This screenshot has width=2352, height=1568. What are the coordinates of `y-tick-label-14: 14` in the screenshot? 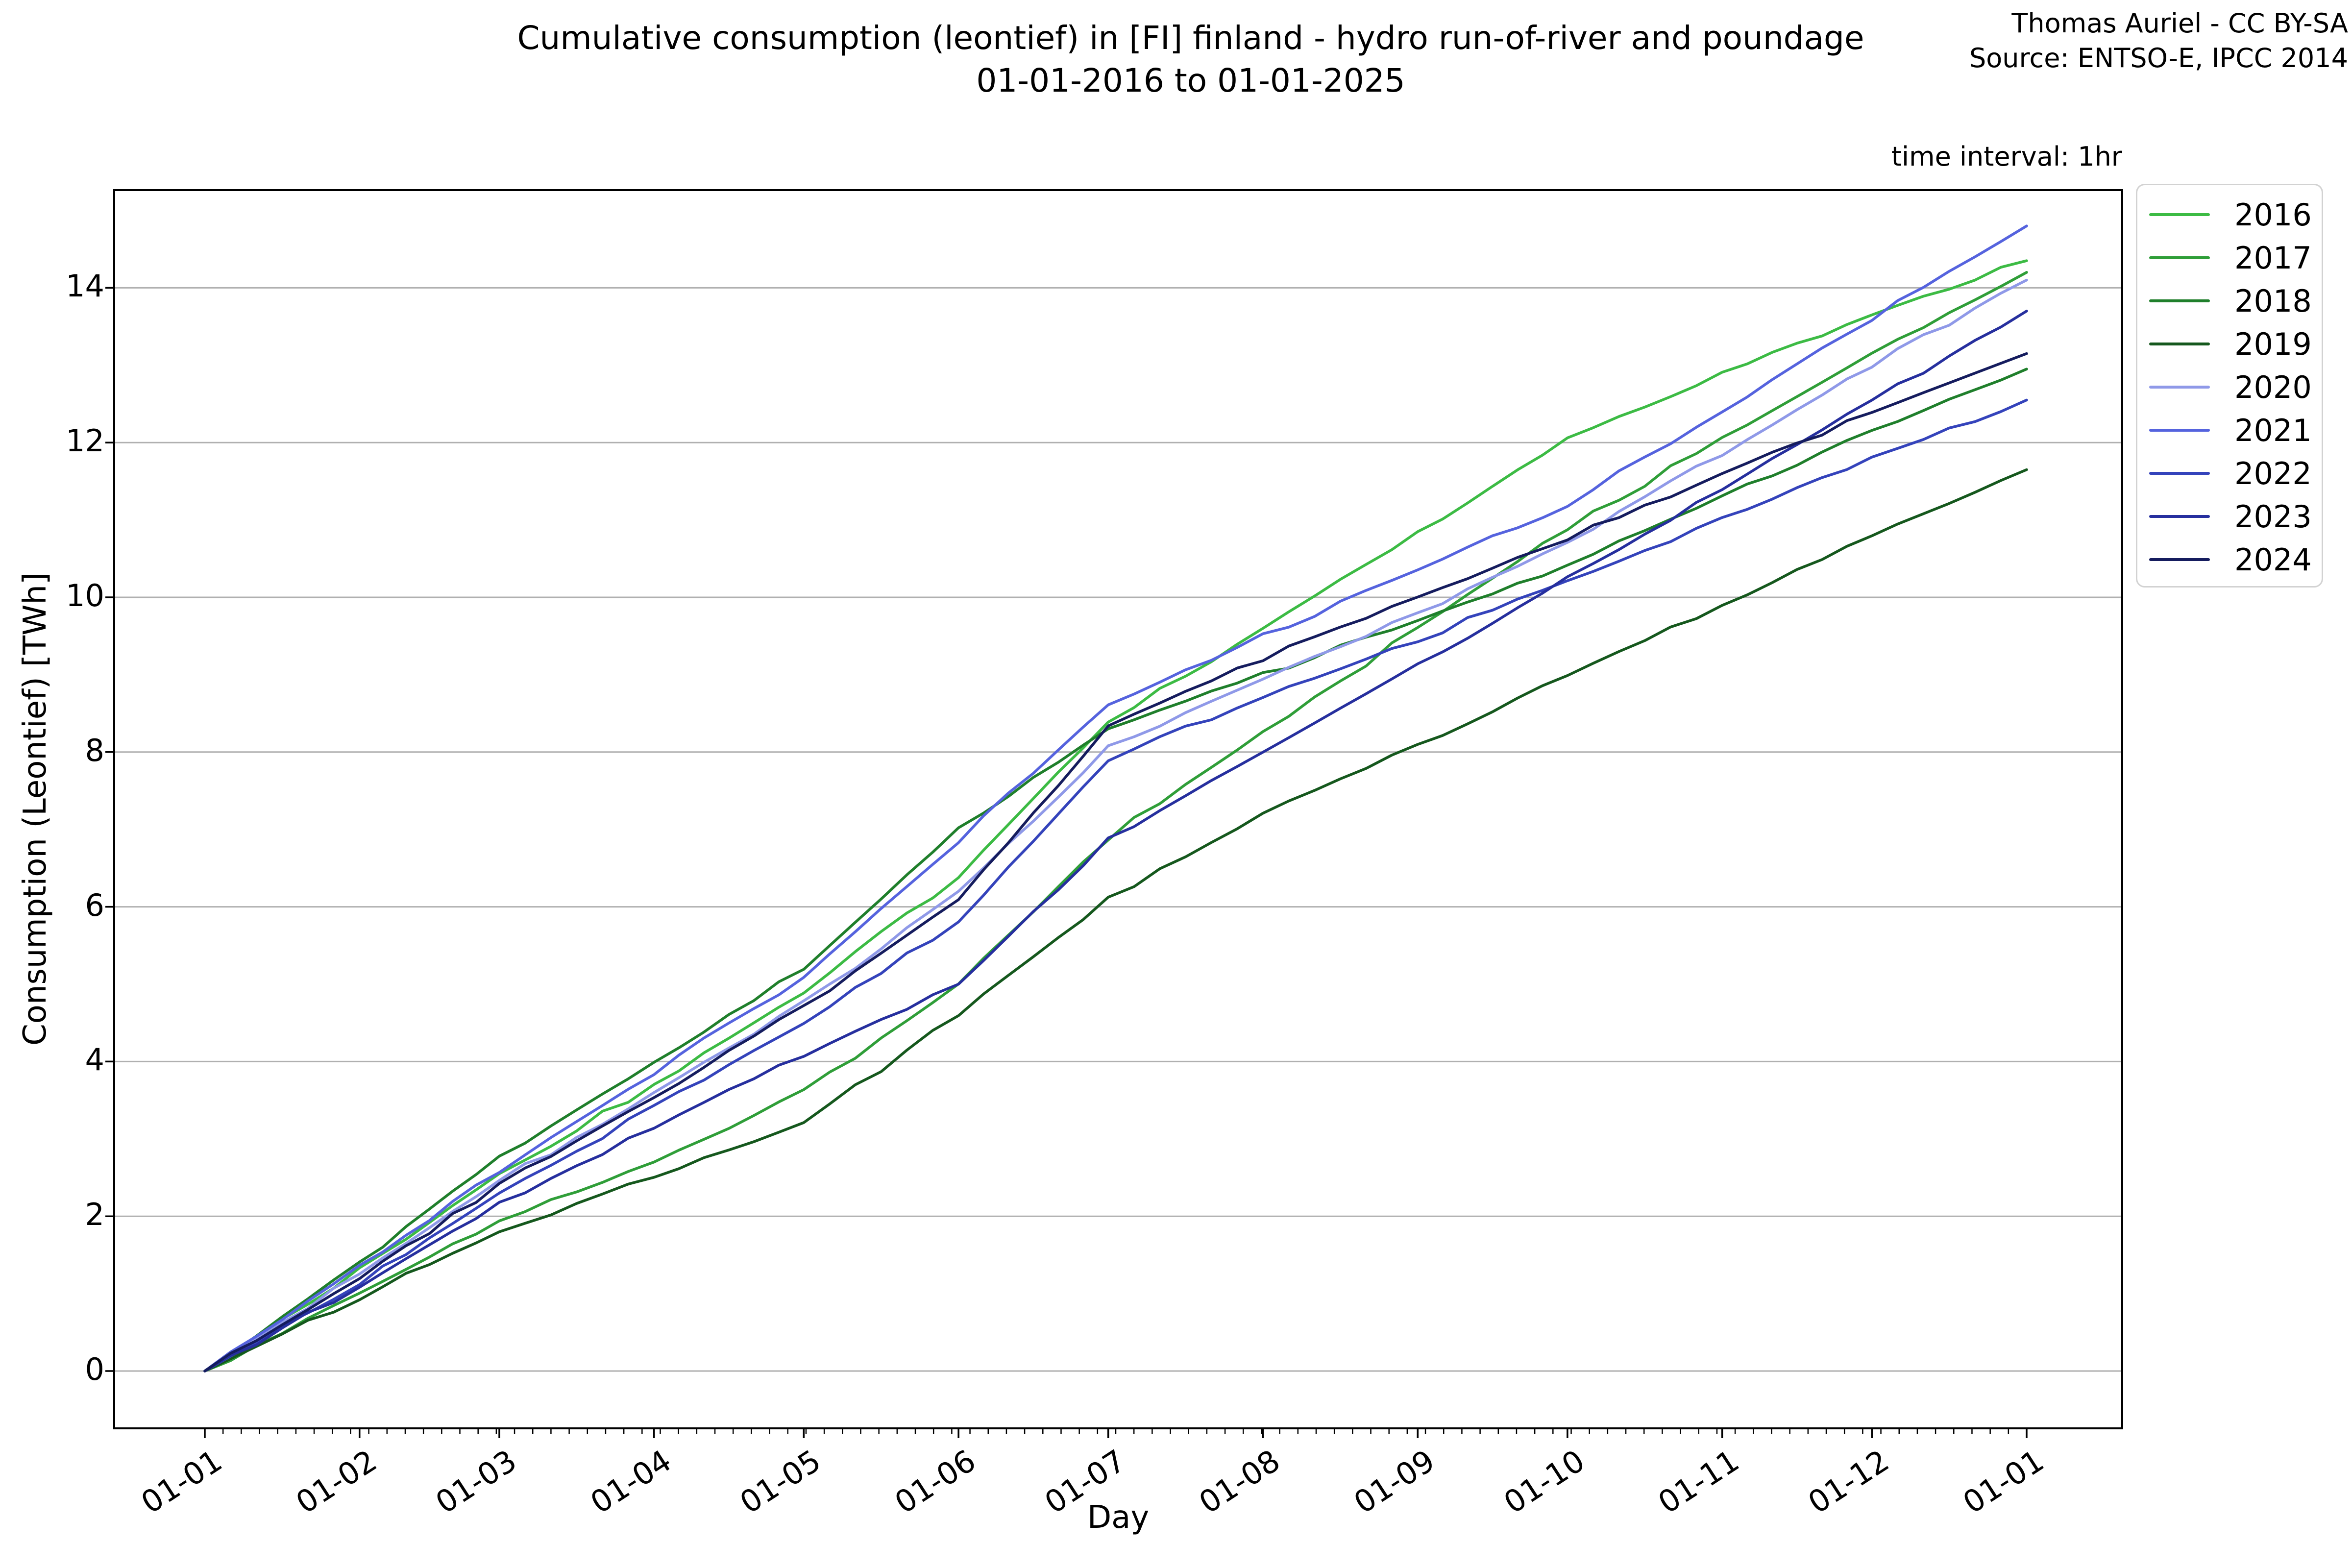 It's located at (85, 286).